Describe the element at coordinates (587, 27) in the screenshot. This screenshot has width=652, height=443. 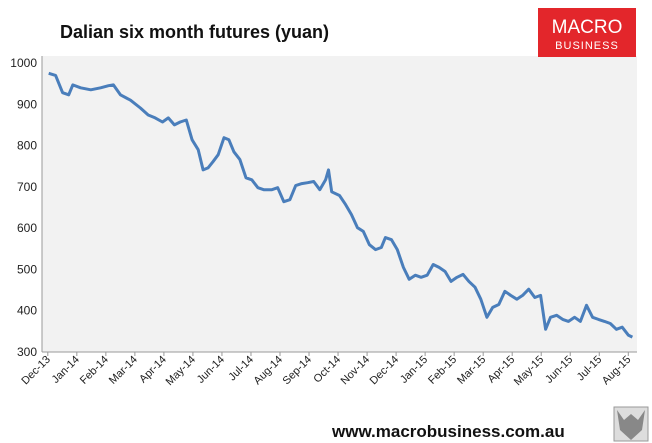
I see `logo-text: MACRO` at that location.